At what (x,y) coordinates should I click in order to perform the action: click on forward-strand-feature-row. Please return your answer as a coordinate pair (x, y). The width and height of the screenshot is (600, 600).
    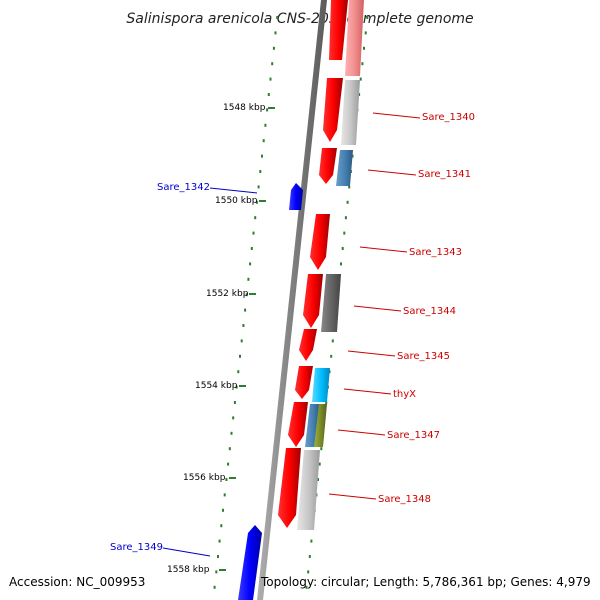
    Looking at the image, I should click on (330, 265).